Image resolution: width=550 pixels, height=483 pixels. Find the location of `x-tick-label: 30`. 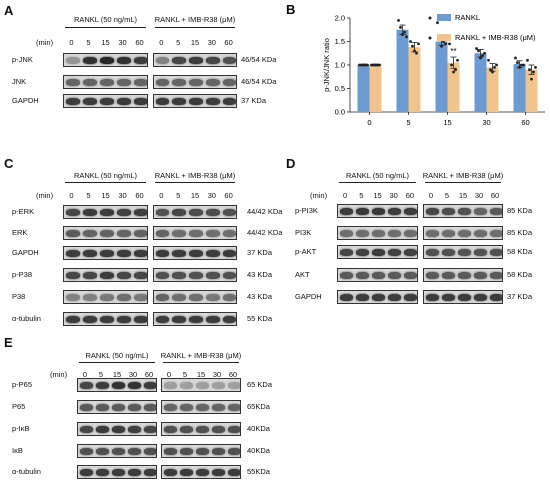

x-tick-label: 30 is located at coordinates (486, 122).